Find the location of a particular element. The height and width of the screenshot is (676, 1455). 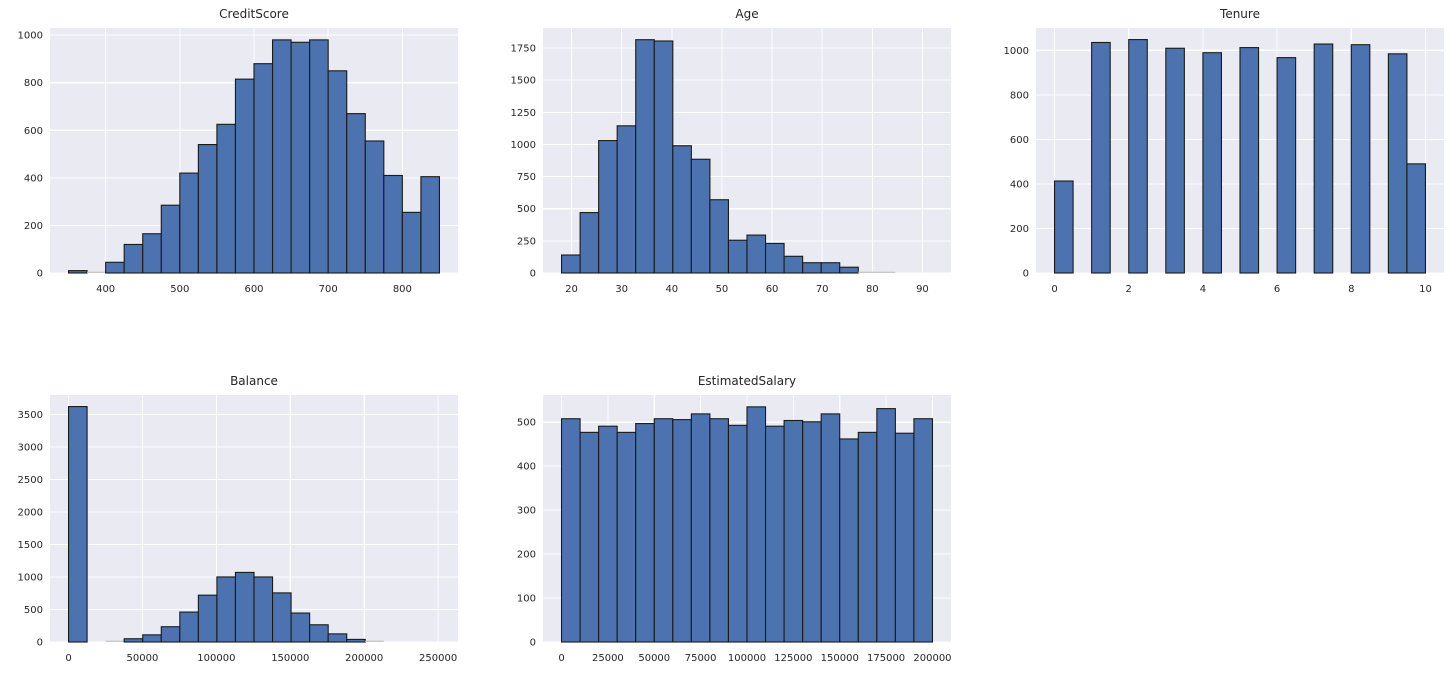

chart-title-estimatedsalary: EstimatedSalary is located at coordinates (747, 381).